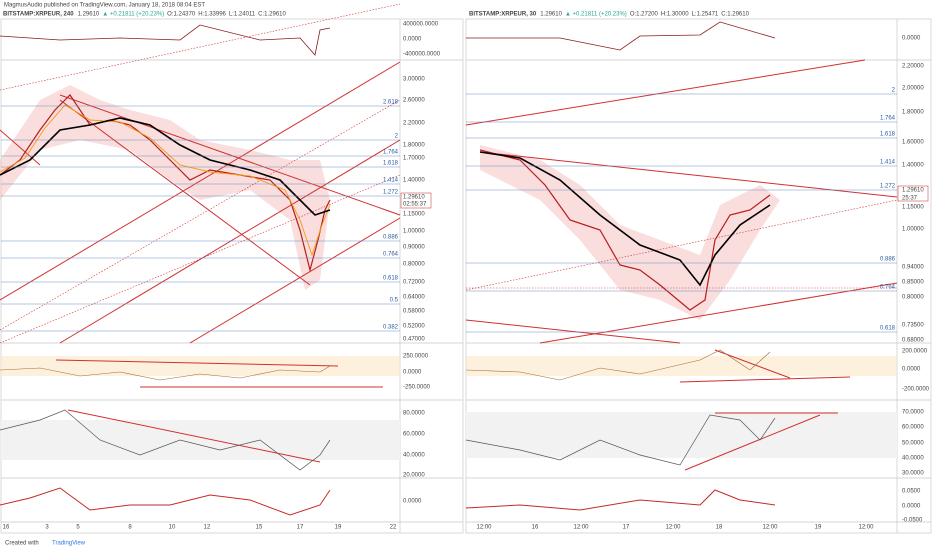 This screenshot has width=932, height=550. I want to click on price-label: 0.94000, so click(913, 268).